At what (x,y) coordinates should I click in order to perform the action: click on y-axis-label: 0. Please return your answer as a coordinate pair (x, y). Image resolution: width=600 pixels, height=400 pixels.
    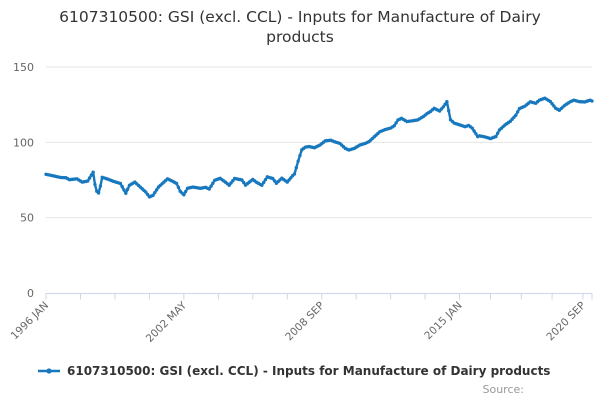
    Looking at the image, I should click on (30, 293).